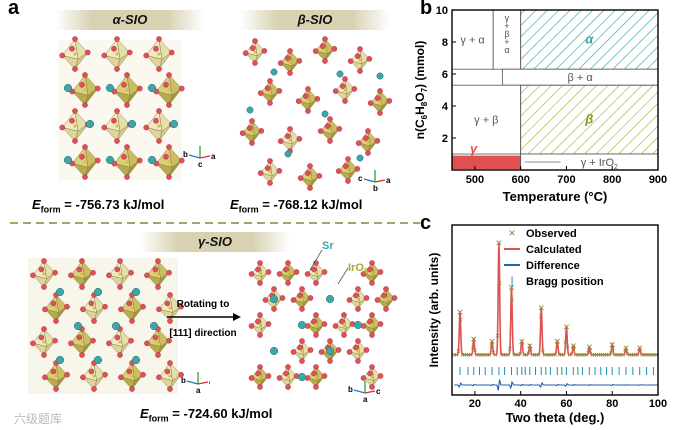 The width and height of the screenshot is (680, 430). I want to click on legend-label: Observed, so click(551, 234).